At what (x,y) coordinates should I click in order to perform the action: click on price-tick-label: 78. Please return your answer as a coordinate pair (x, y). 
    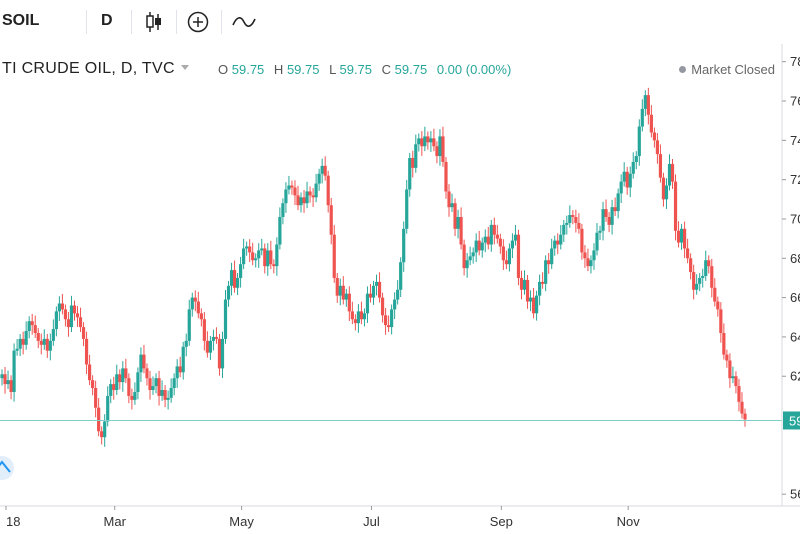
    Looking at the image, I should click on (795, 61).